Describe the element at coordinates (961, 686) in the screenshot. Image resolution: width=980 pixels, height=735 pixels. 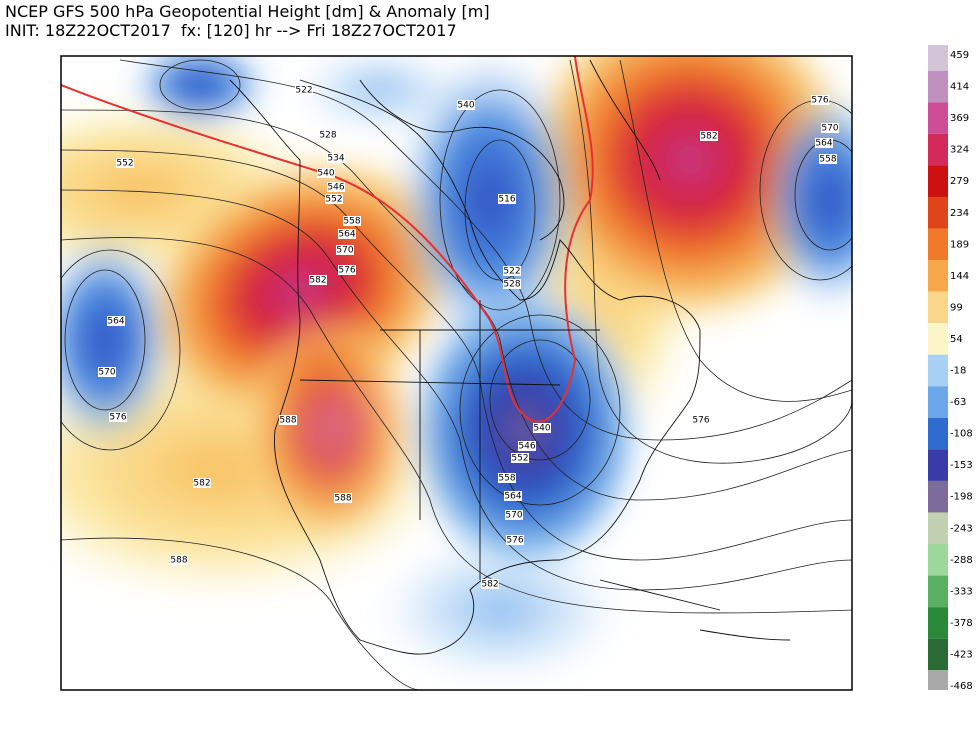
I see `colorbar-label: -468` at that location.